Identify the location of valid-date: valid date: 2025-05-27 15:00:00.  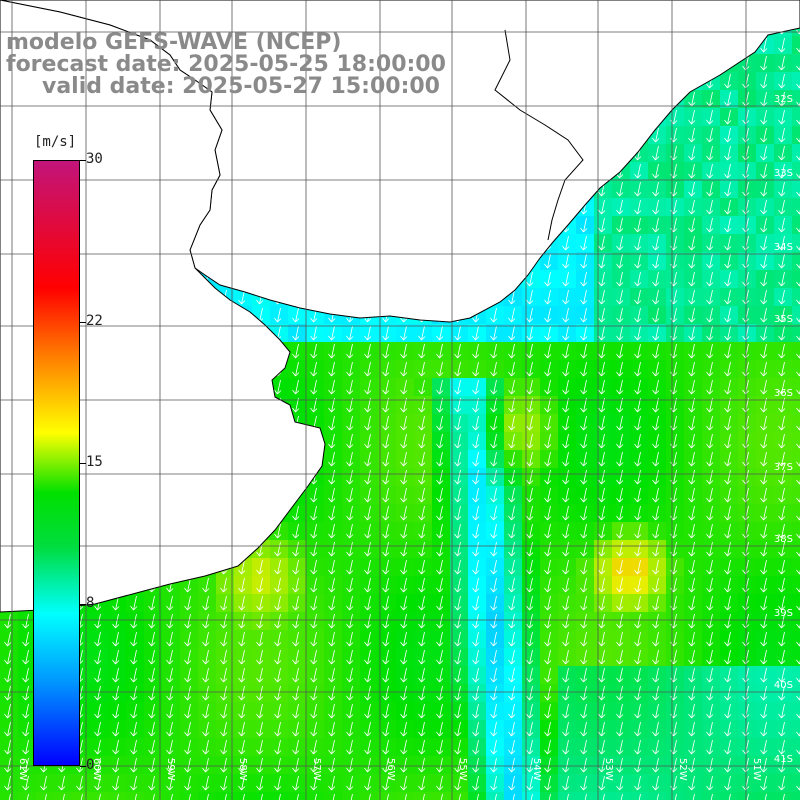
(241, 87).